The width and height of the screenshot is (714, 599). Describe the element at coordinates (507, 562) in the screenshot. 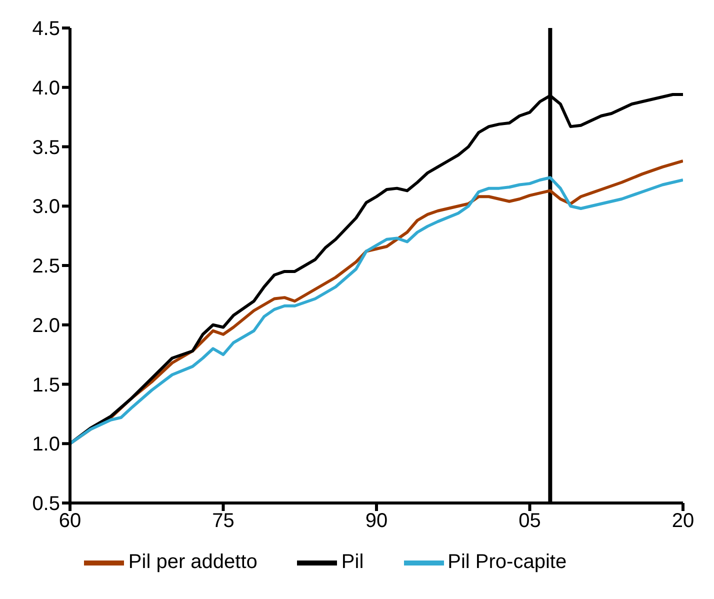

I see `legend-label: Pil Pro-capite` at that location.